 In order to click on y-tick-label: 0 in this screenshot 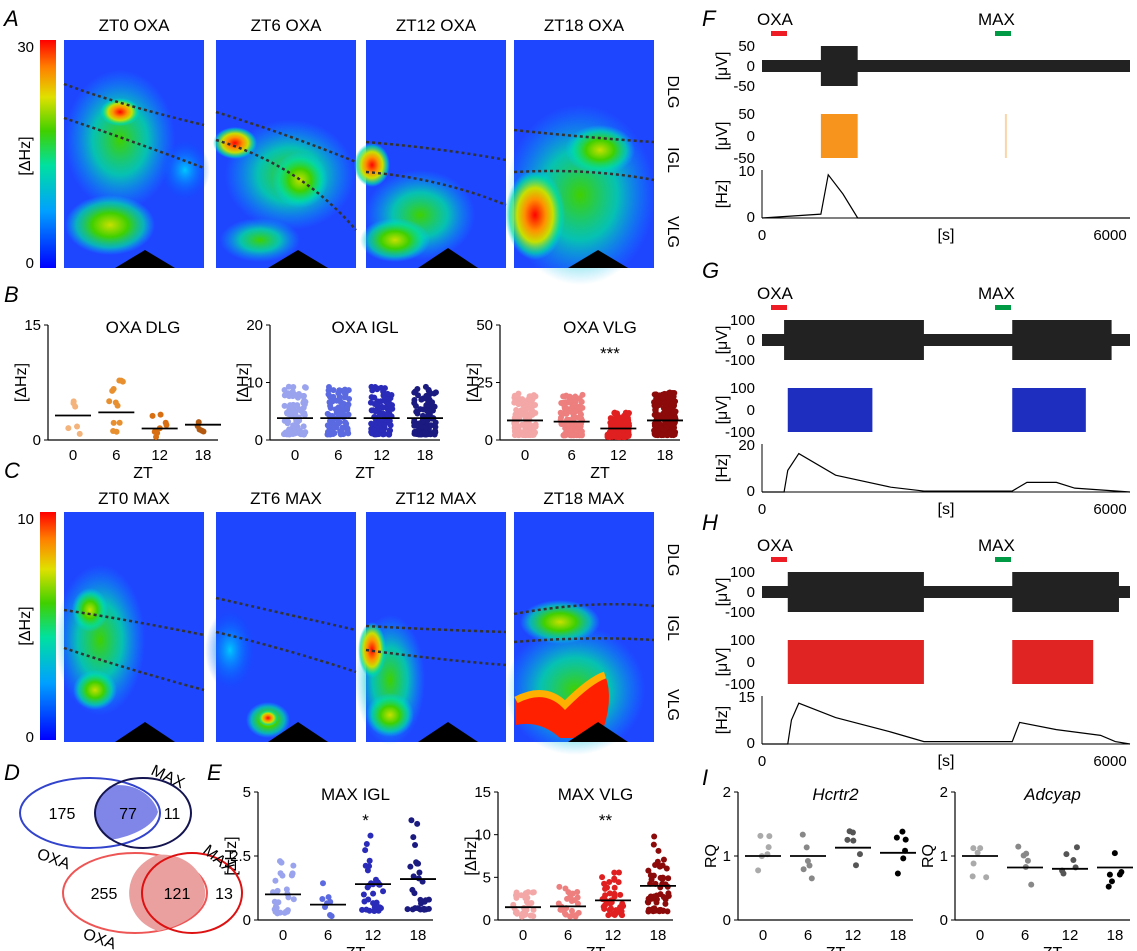, I will do `click(247, 920)`.